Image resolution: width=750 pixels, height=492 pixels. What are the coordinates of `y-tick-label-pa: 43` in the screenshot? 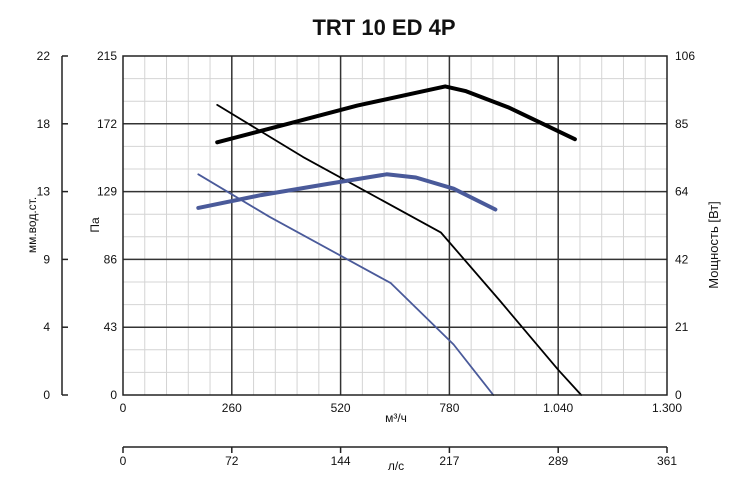 It's located at (111, 327).